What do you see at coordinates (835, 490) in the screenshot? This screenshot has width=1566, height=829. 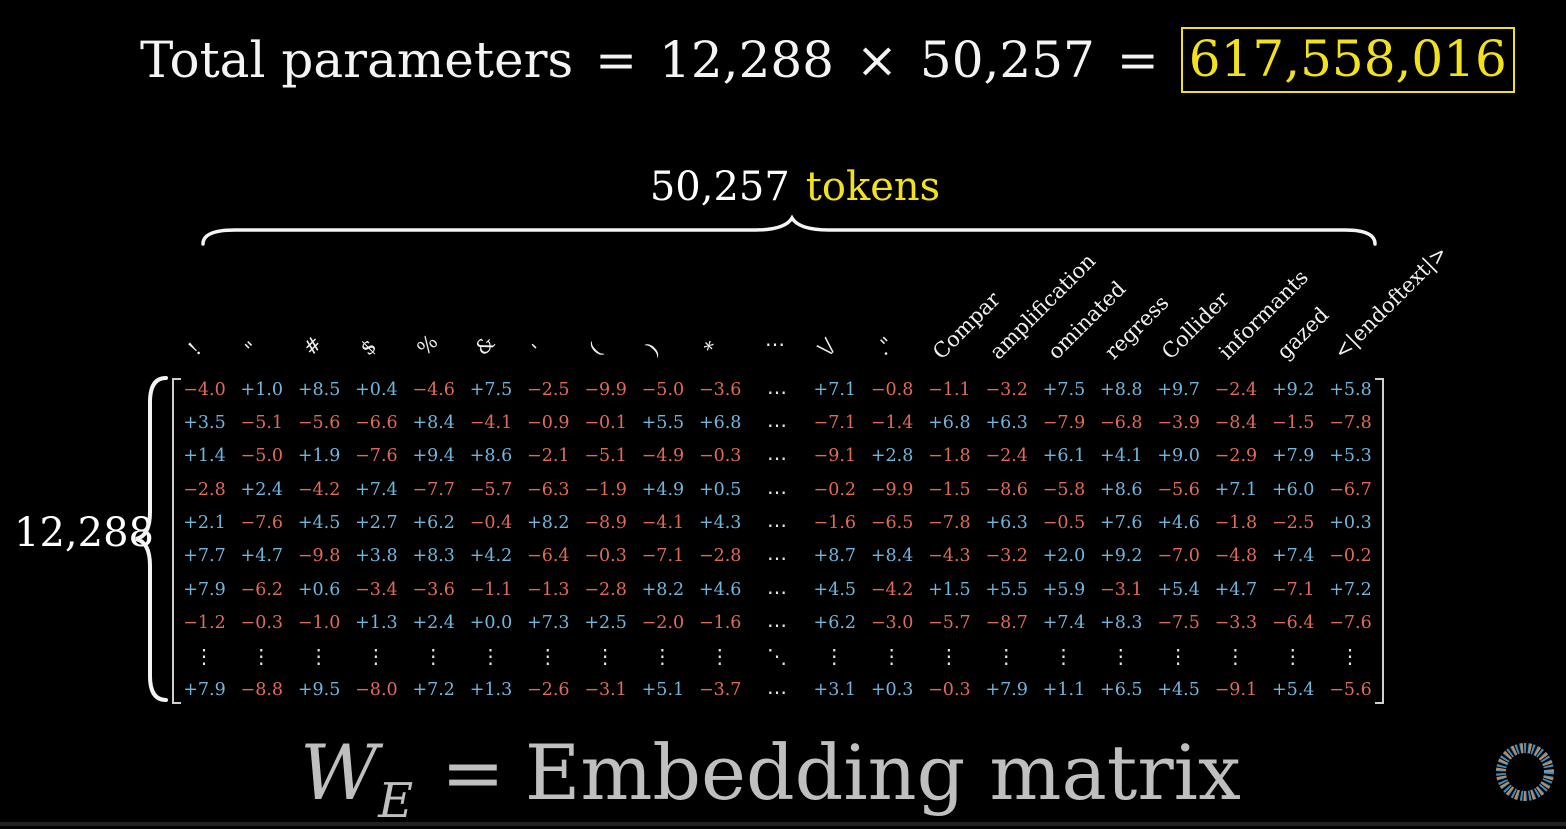 I see `matrix-cell: −0.2` at bounding box center [835, 490].